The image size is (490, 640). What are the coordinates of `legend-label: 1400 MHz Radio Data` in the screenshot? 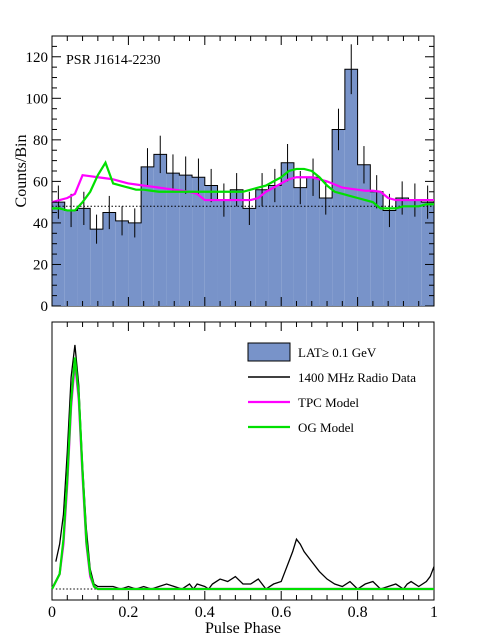 It's located at (357, 377).